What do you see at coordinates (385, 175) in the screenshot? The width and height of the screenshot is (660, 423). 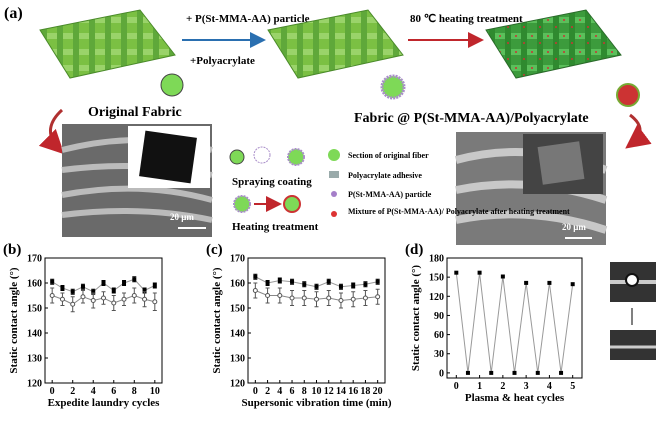 I see `legend-label: Polyacrylate adhesive` at bounding box center [385, 175].